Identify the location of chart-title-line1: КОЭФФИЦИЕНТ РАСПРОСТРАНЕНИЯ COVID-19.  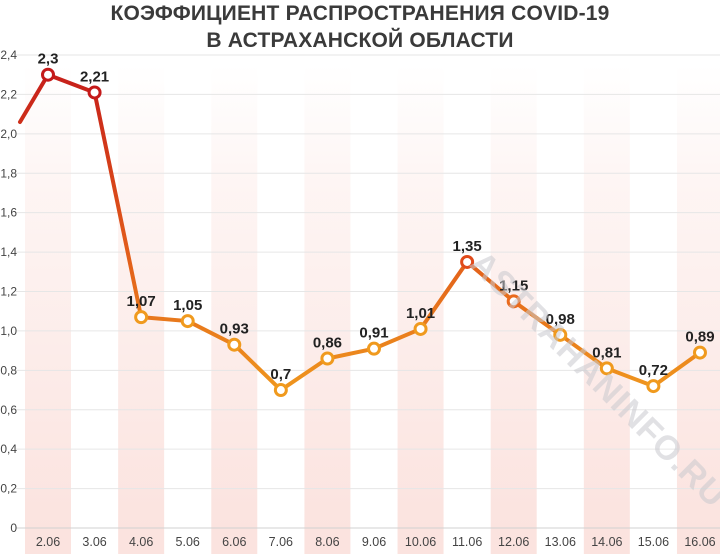
(360, 13).